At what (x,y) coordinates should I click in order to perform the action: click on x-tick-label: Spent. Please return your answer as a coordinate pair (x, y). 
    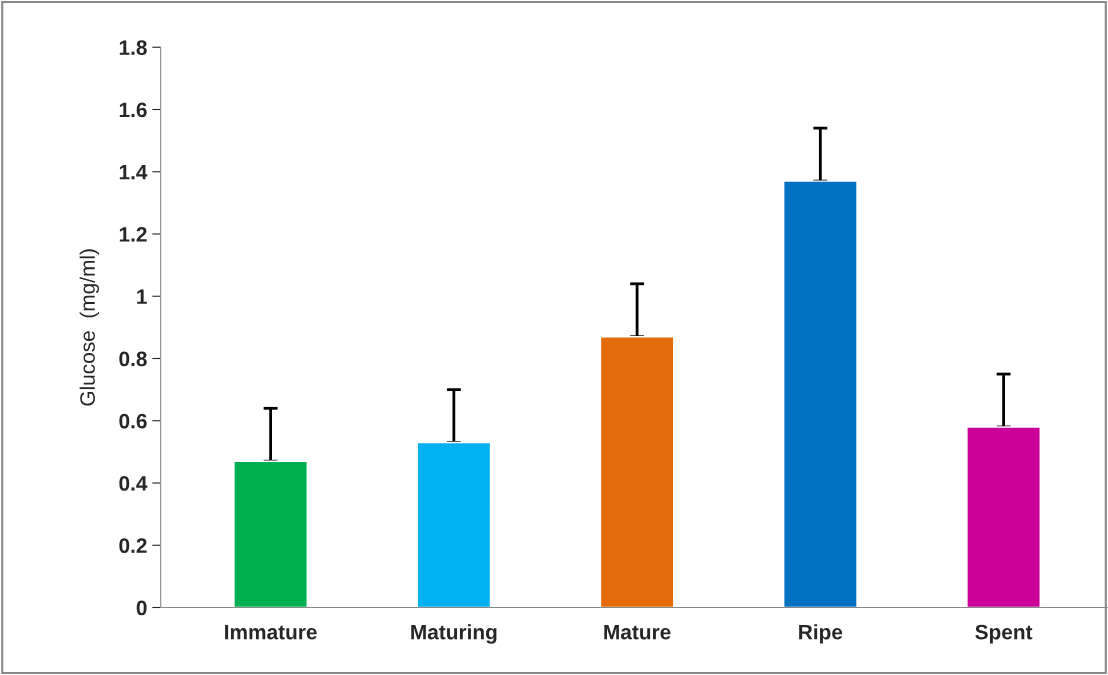
    Looking at the image, I should click on (1004, 634).